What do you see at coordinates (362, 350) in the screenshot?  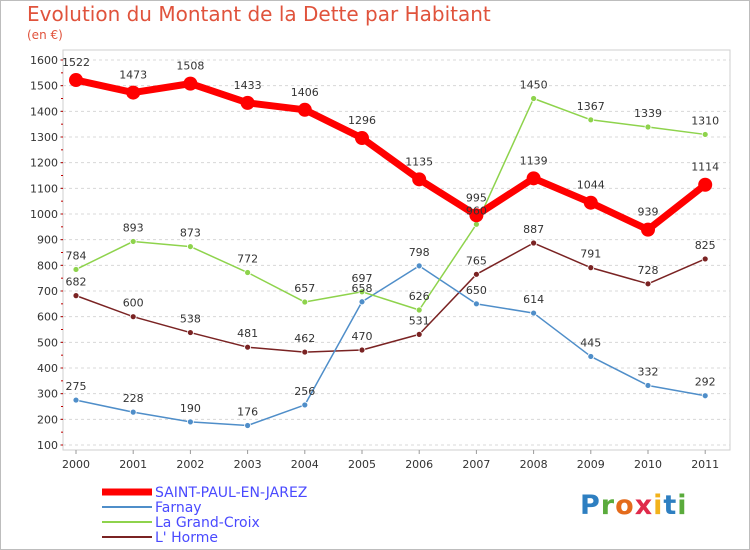 I see `point-l-horme-2005` at bounding box center [362, 350].